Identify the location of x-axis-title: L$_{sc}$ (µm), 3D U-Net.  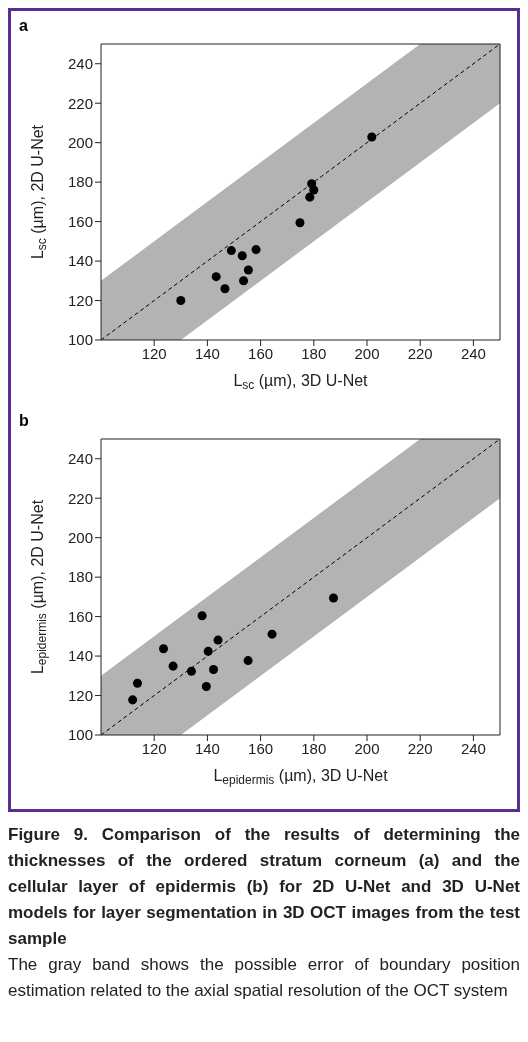
(301, 382).